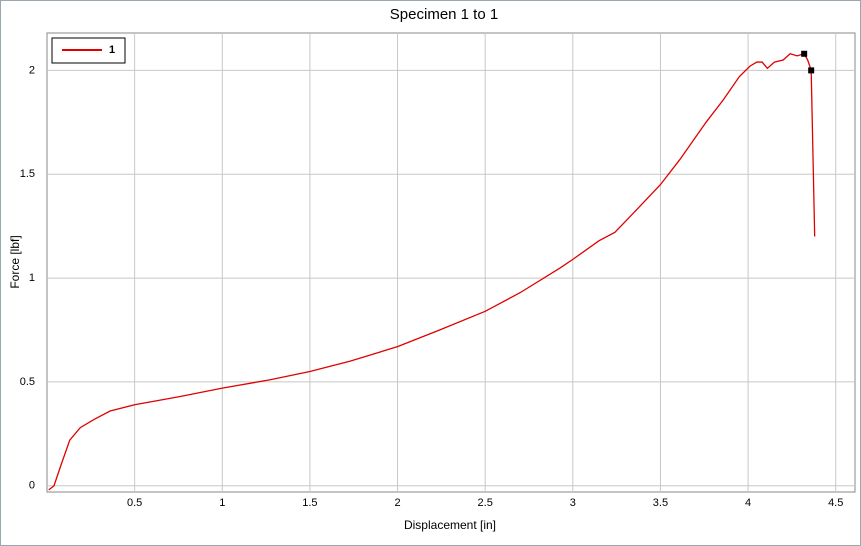 This screenshot has height=546, width=861. Describe the element at coordinates (32, 278) in the screenshot. I see `y-tick-label: 1` at that location.